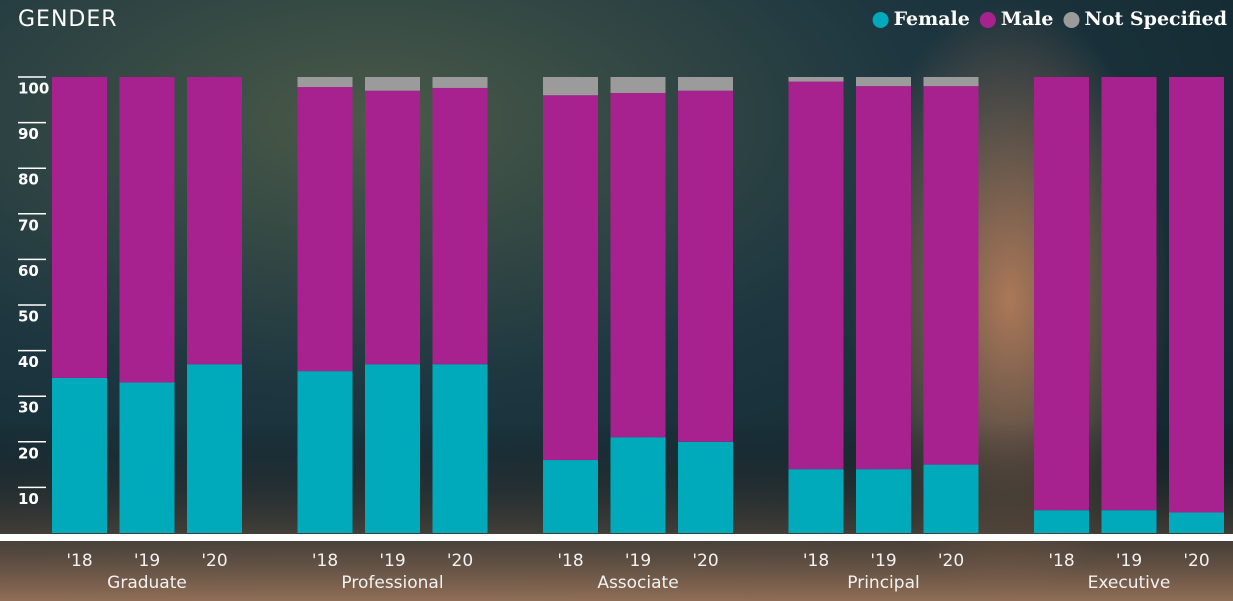 Image resolution: width=1233 pixels, height=601 pixels. I want to click on y-tick-label: 90, so click(28, 134).